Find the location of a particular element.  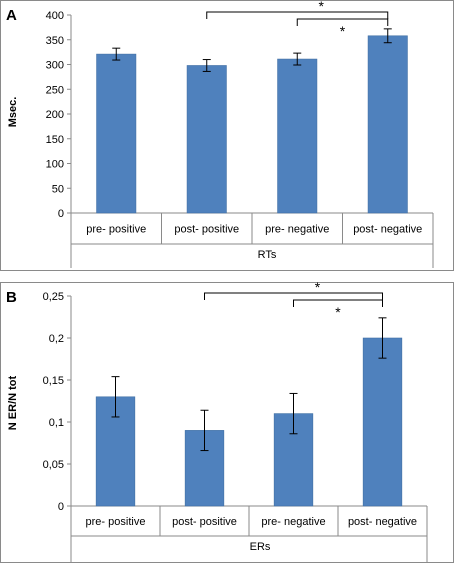

panel-a-y-tick-label: 50 is located at coordinates (58, 189).